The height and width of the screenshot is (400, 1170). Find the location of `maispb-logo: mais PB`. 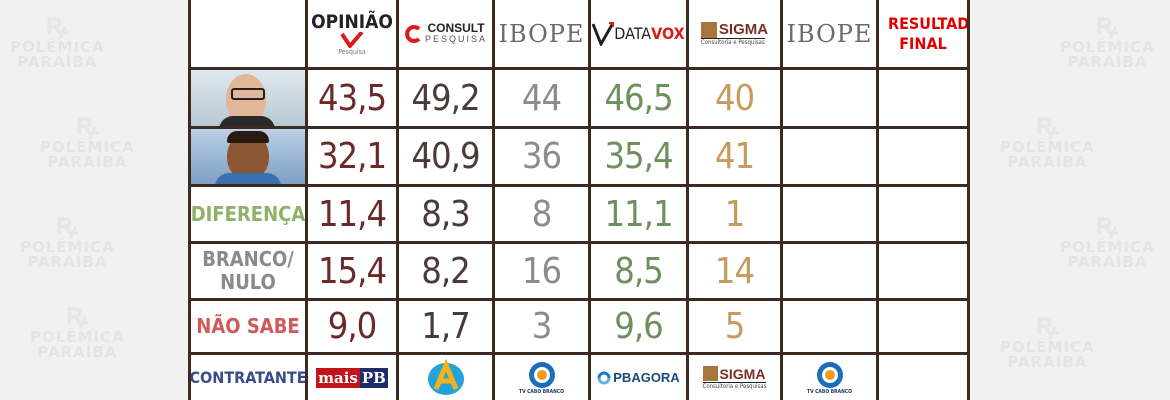

maispb-logo: mais PB is located at coordinates (352, 377).